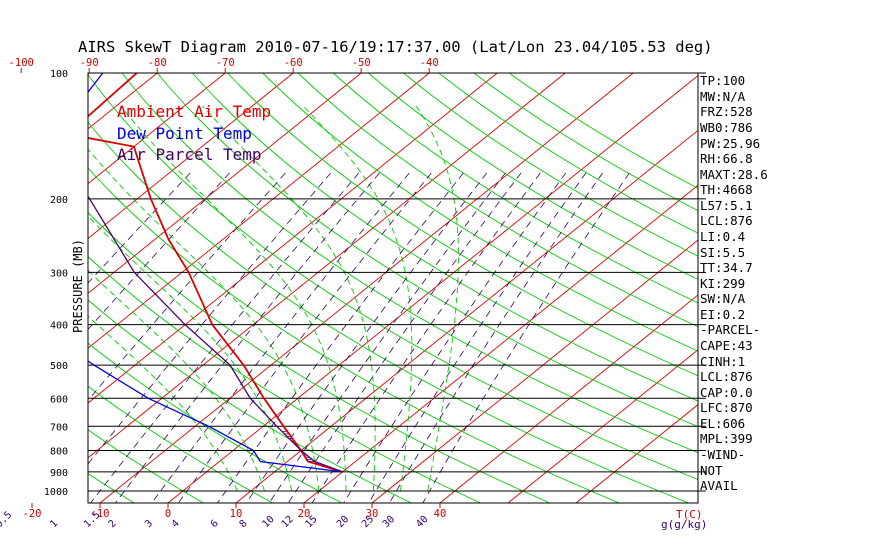 This screenshot has width=870, height=560. I want to click on index-li: LI:0.4, so click(722, 236).